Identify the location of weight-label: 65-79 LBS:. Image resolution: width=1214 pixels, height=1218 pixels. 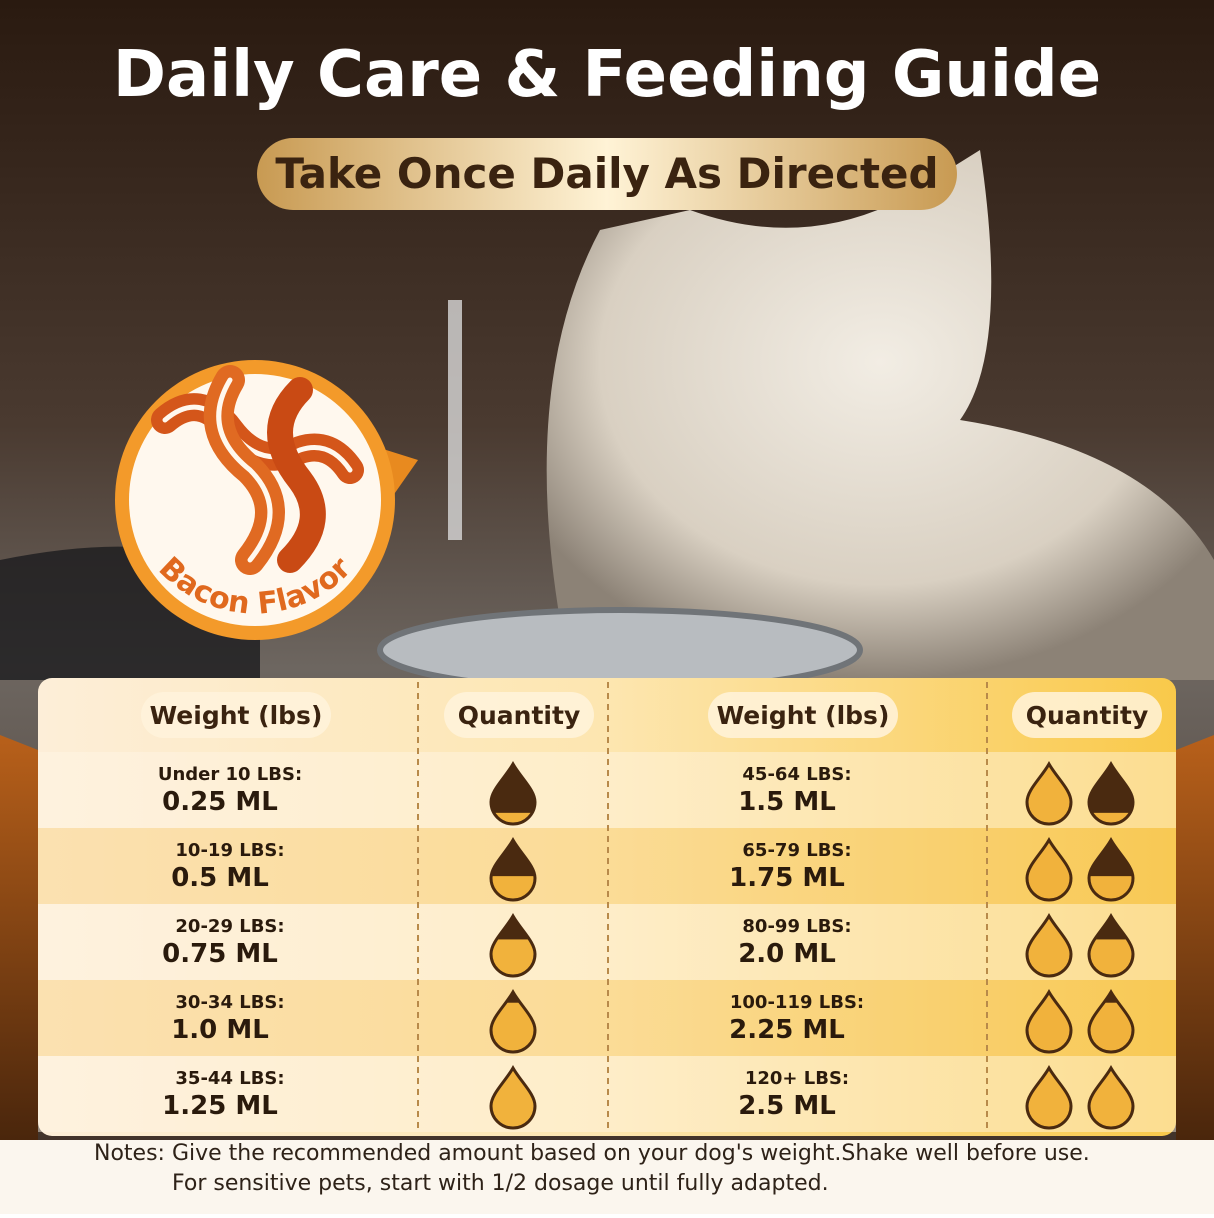
(796, 850).